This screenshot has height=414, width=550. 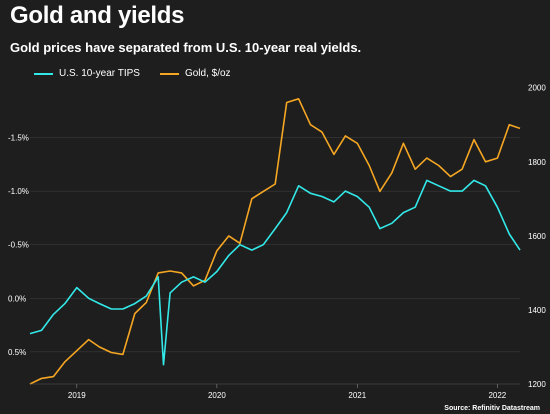 What do you see at coordinates (207, 73) in the screenshot?
I see `legend-label-gold: Gold, $/oz` at bounding box center [207, 73].